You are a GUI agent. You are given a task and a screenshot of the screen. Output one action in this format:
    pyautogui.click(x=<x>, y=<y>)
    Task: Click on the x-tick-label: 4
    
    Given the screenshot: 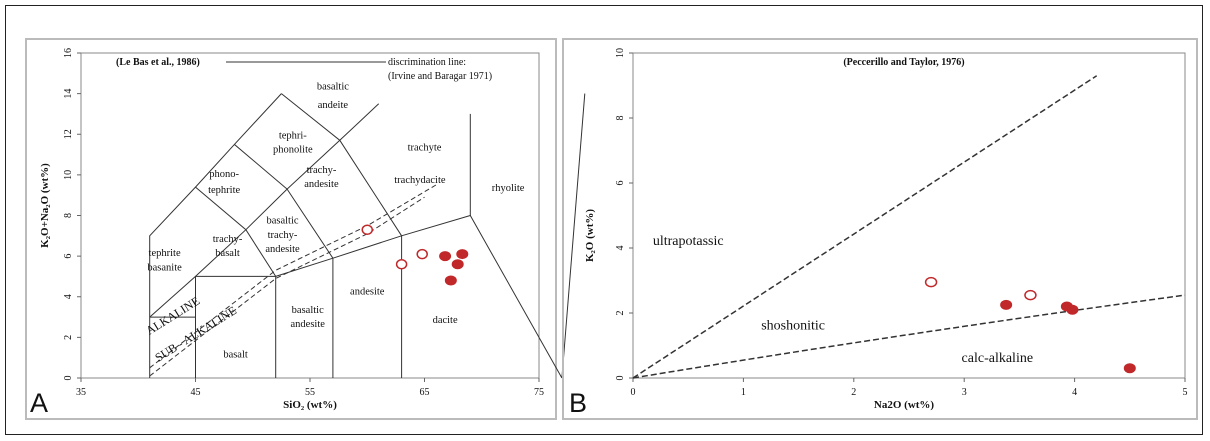 What is the action you would take?
    pyautogui.click(x=1074, y=392)
    